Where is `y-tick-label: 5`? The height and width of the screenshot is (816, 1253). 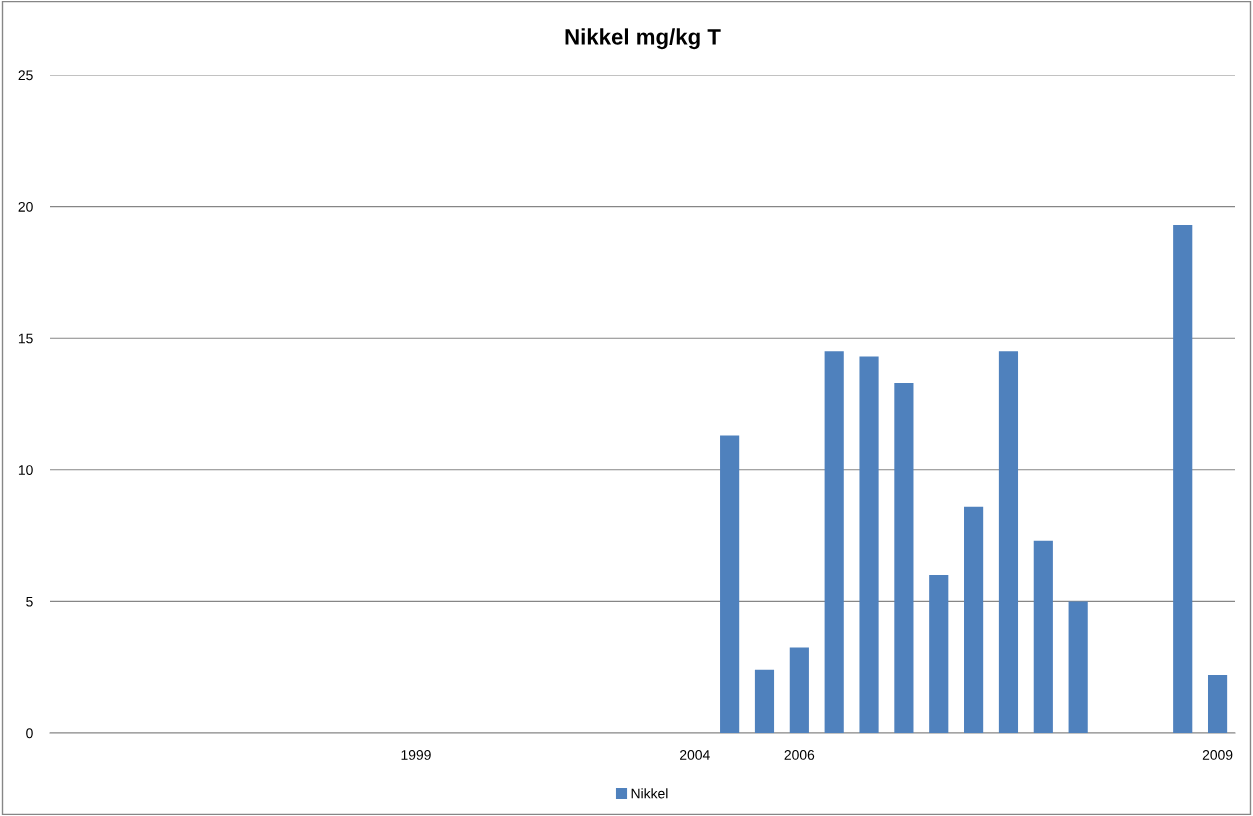 y-tick-label: 5 is located at coordinates (29, 601).